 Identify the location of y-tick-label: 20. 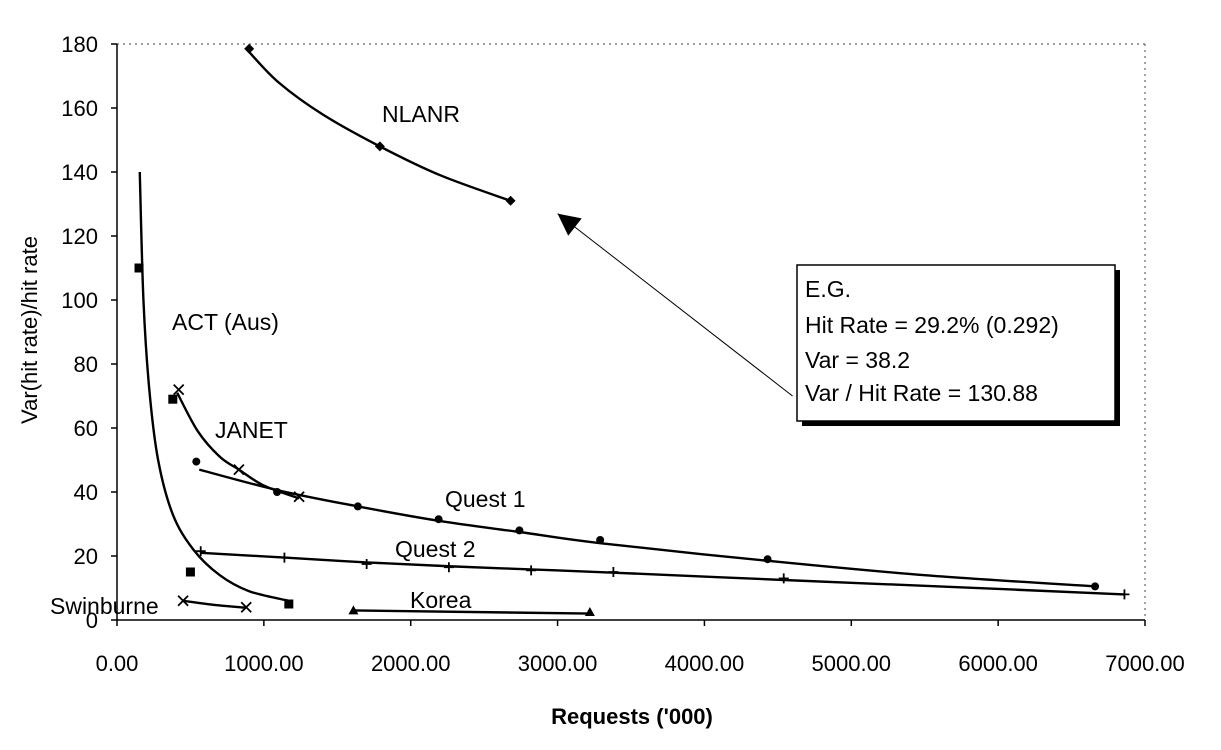
(86, 556).